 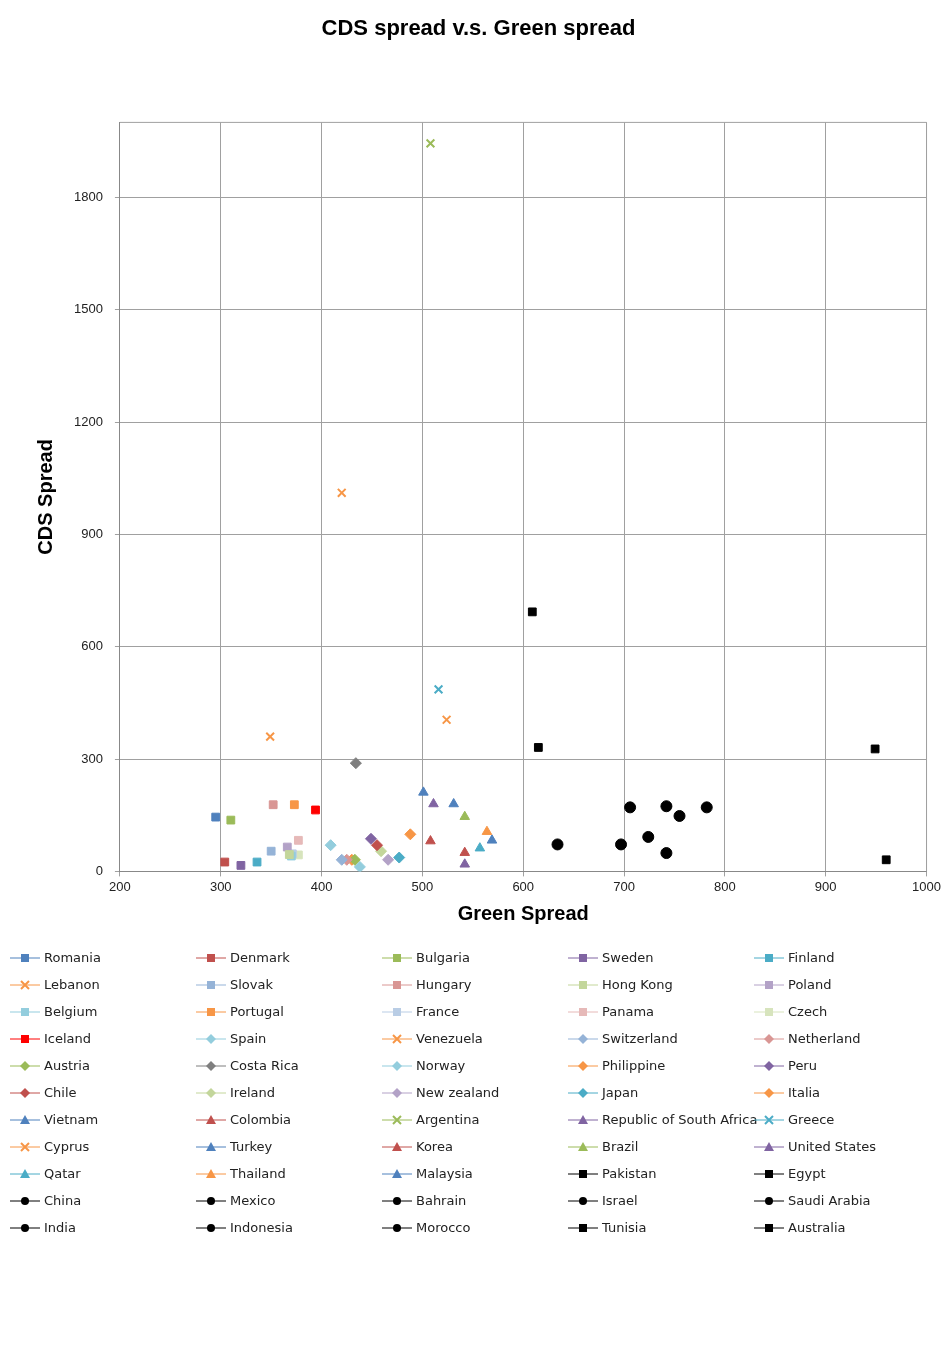 I want to click on y-tick-label: 1500, so click(x=88, y=309).